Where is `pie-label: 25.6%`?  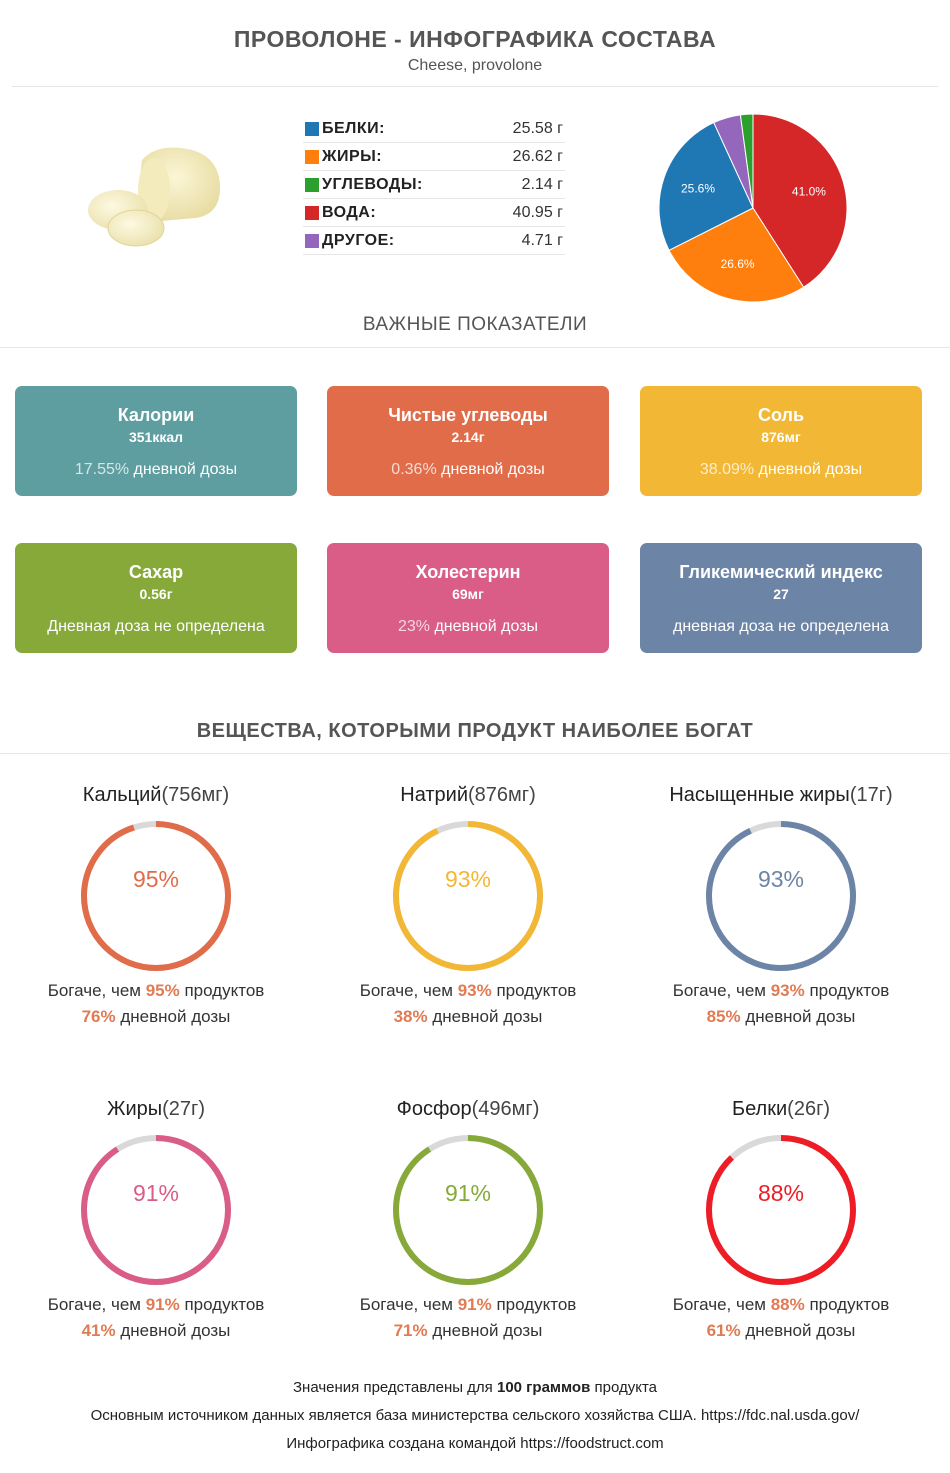 pie-label: 25.6% is located at coordinates (698, 189).